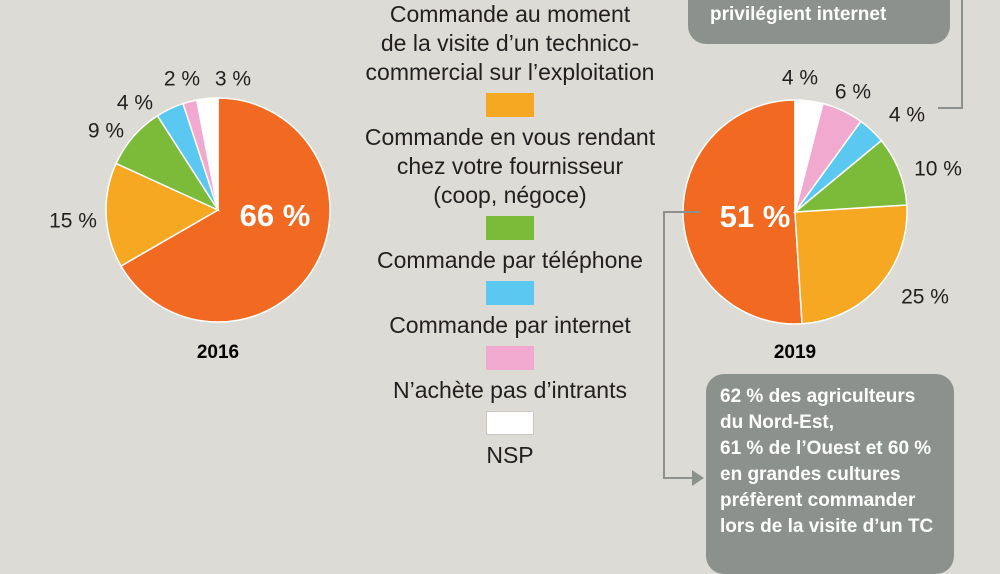  I want to click on pie-chart-2019: 51 % 25 % 10 % 4 % 6 % 4 %, so click(822, 195).